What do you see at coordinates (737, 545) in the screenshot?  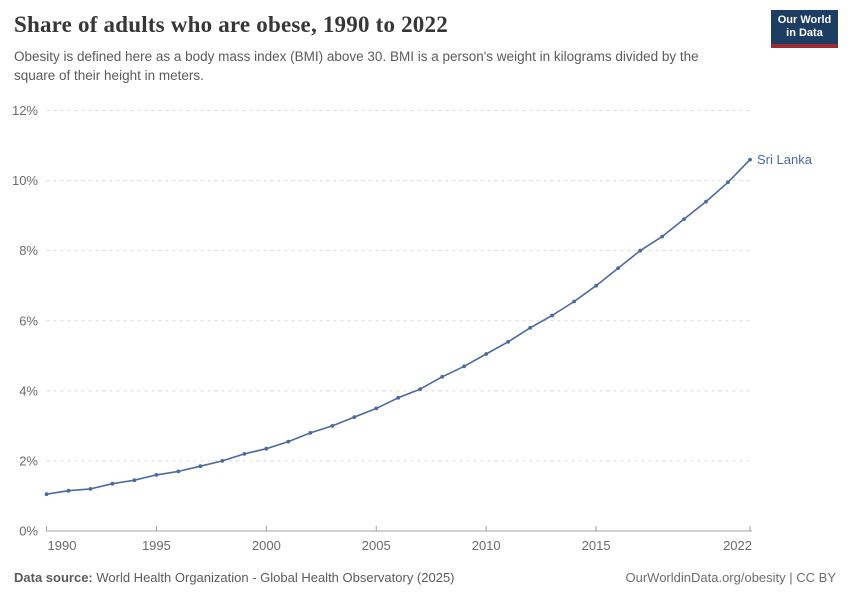 I see `x-axis-label: 2022` at bounding box center [737, 545].